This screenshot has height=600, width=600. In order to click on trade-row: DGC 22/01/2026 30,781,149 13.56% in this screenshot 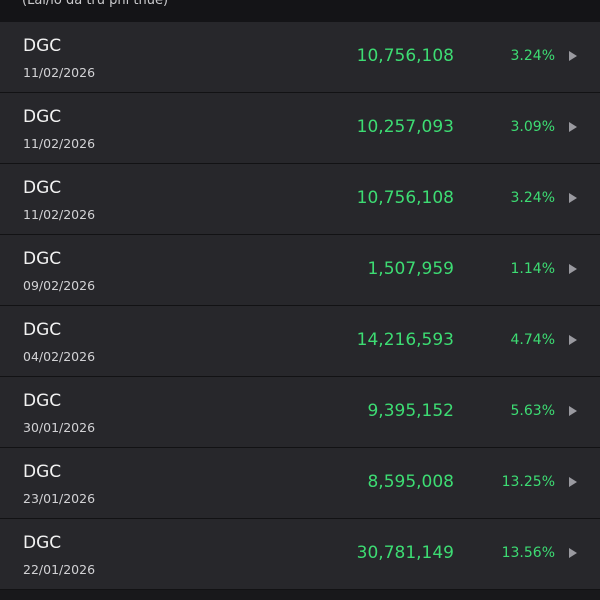, I will do `click(300, 554)`.